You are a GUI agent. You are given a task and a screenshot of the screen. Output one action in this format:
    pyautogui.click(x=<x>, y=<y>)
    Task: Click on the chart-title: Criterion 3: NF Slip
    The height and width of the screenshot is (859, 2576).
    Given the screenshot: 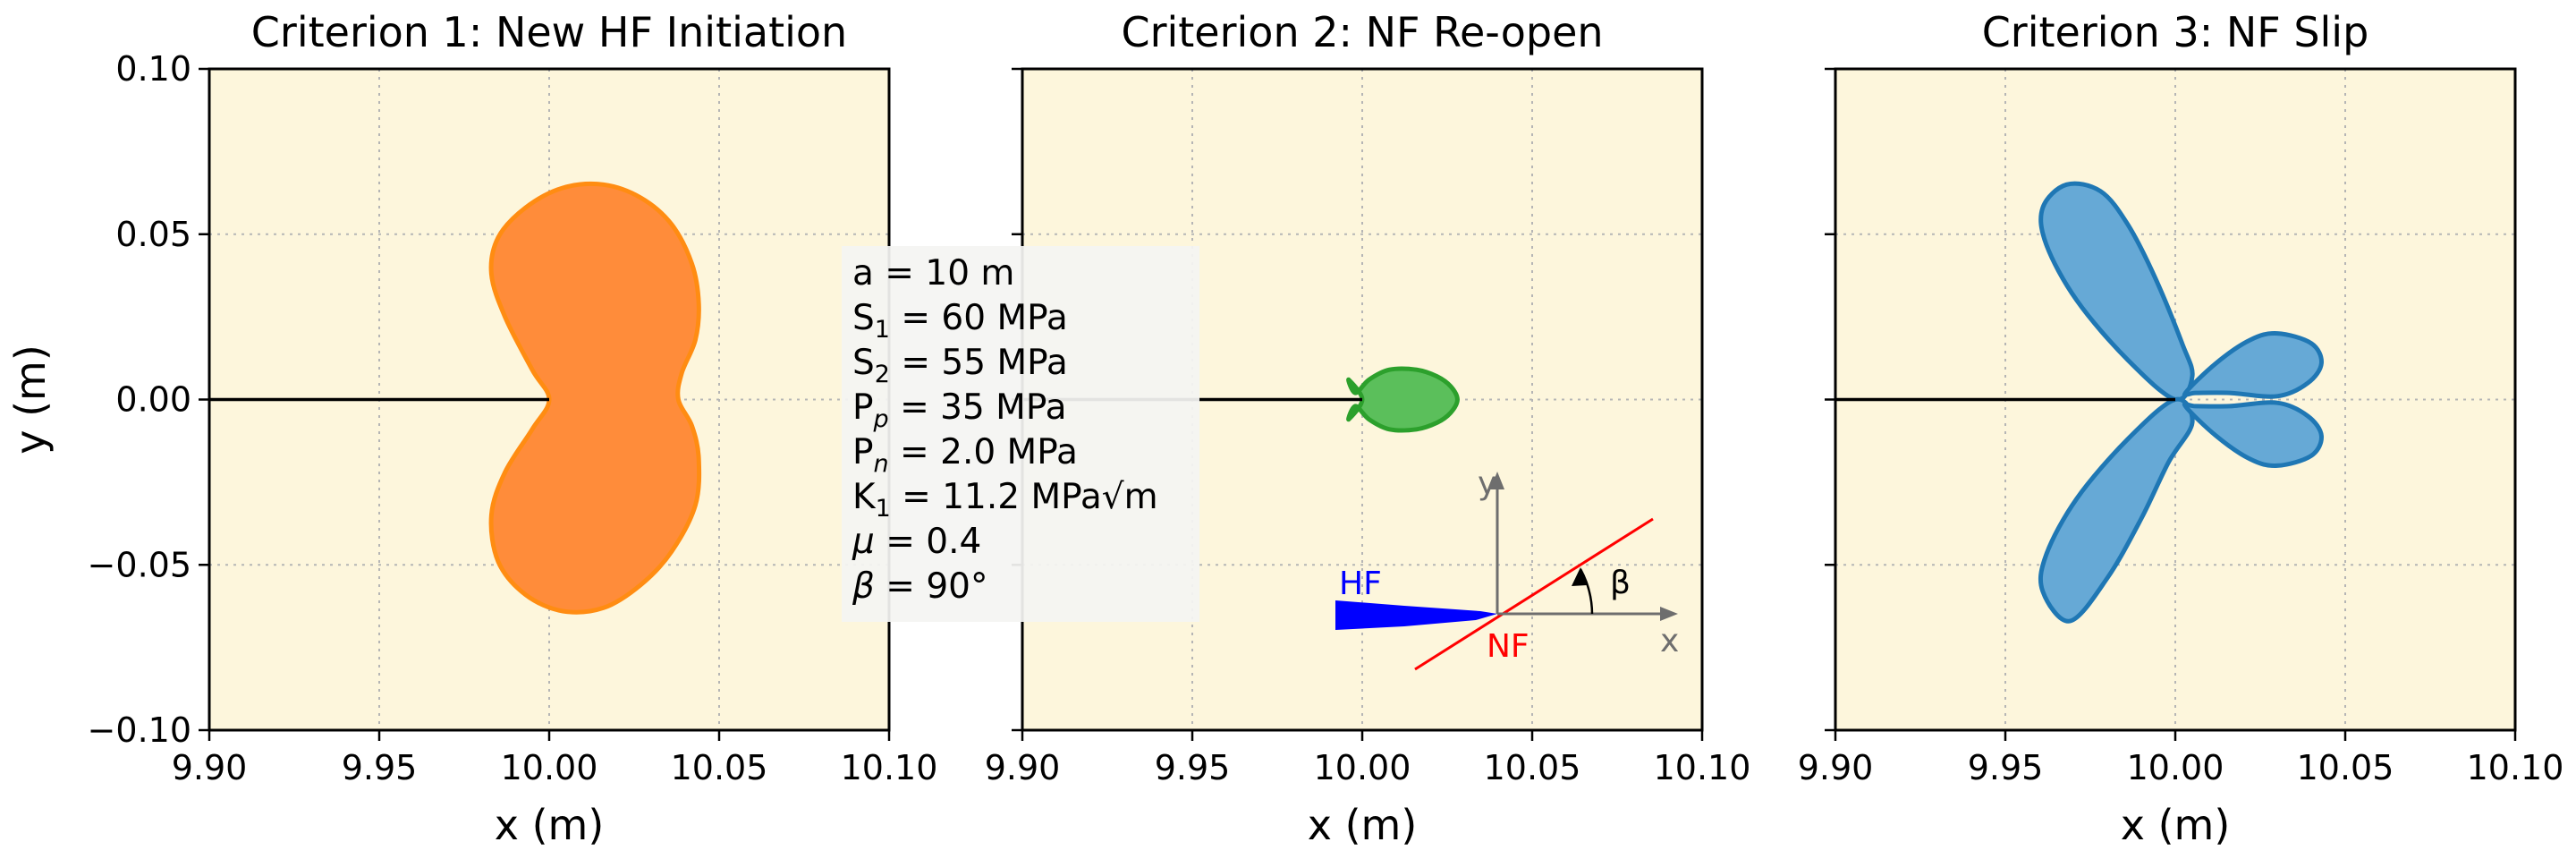 What is the action you would take?
    pyautogui.click(x=2175, y=32)
    